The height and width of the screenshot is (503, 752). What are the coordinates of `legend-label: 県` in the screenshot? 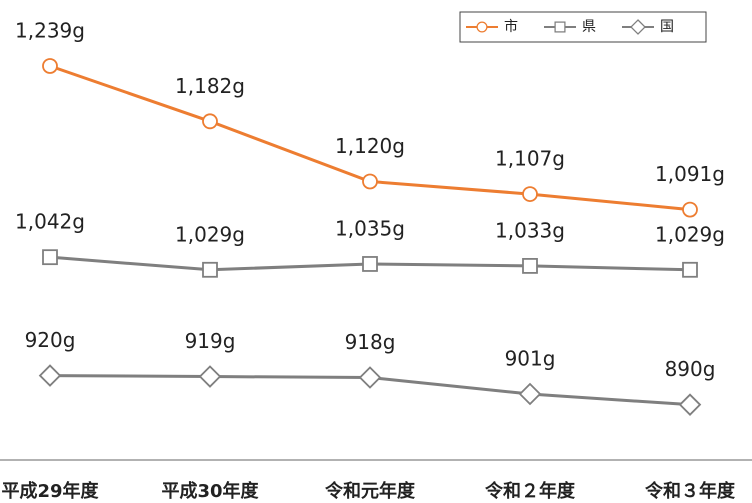 It's located at (589, 27).